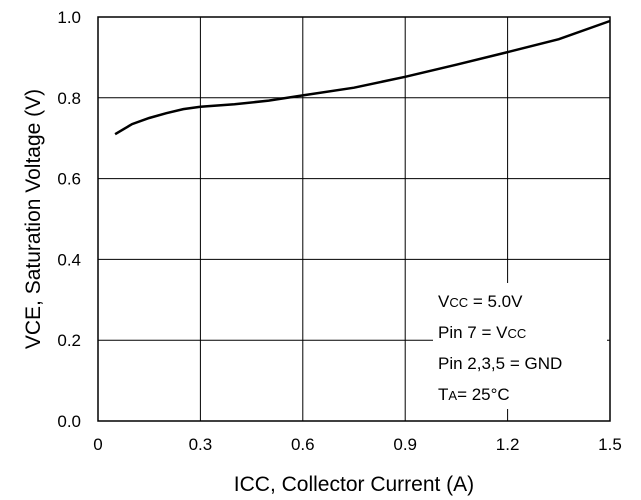 The width and height of the screenshot is (641, 500). I want to click on x-tick-label: 1.5, so click(610, 444).